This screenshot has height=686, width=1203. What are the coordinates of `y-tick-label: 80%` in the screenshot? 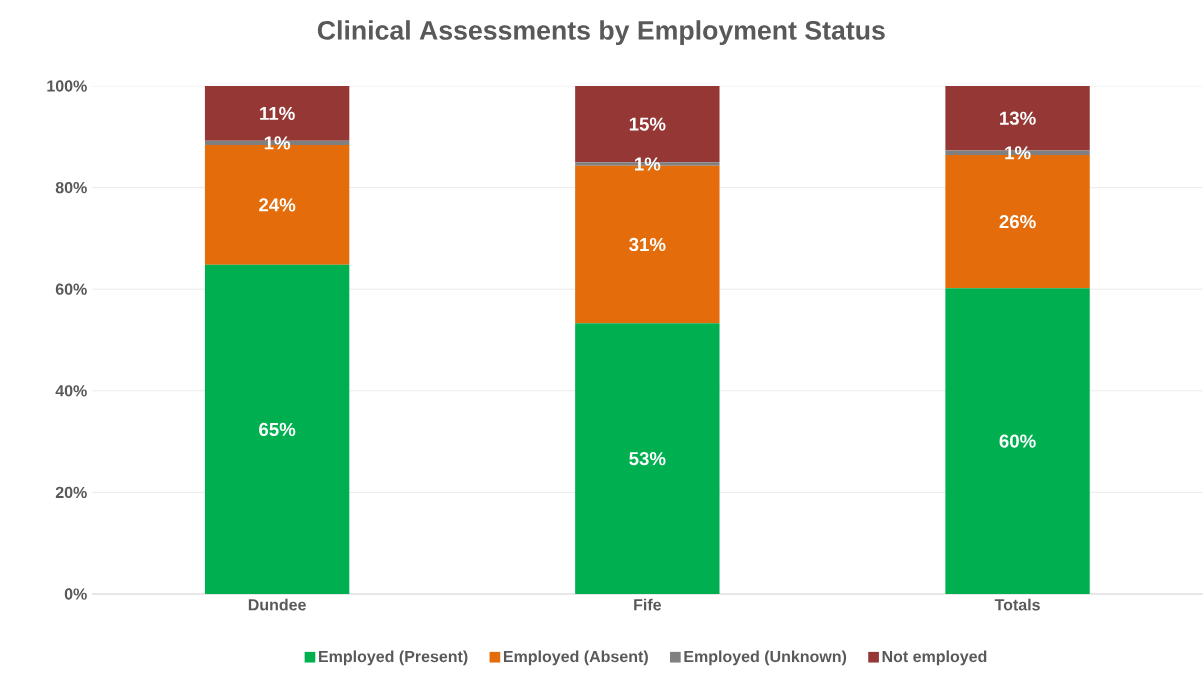 It's located at (71, 187).